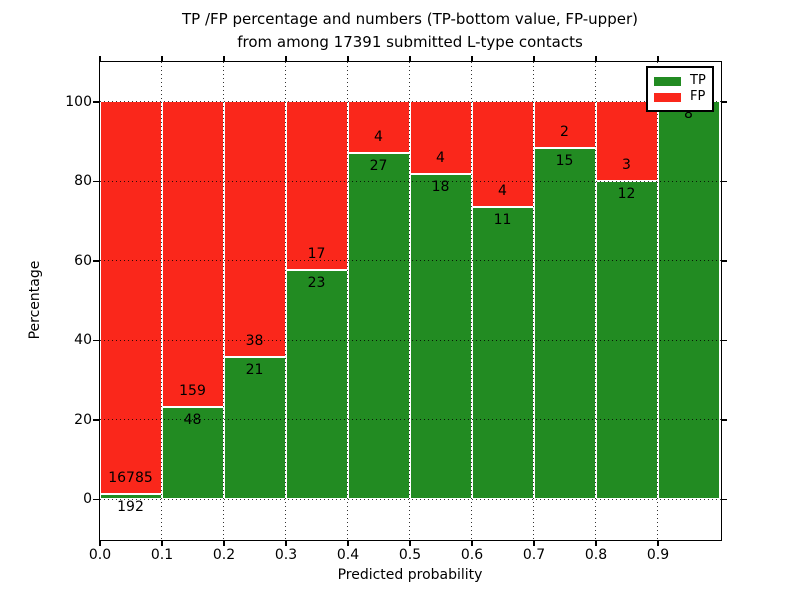  What do you see at coordinates (100, 555) in the screenshot?
I see `x-tick-label: 0.0` at bounding box center [100, 555].